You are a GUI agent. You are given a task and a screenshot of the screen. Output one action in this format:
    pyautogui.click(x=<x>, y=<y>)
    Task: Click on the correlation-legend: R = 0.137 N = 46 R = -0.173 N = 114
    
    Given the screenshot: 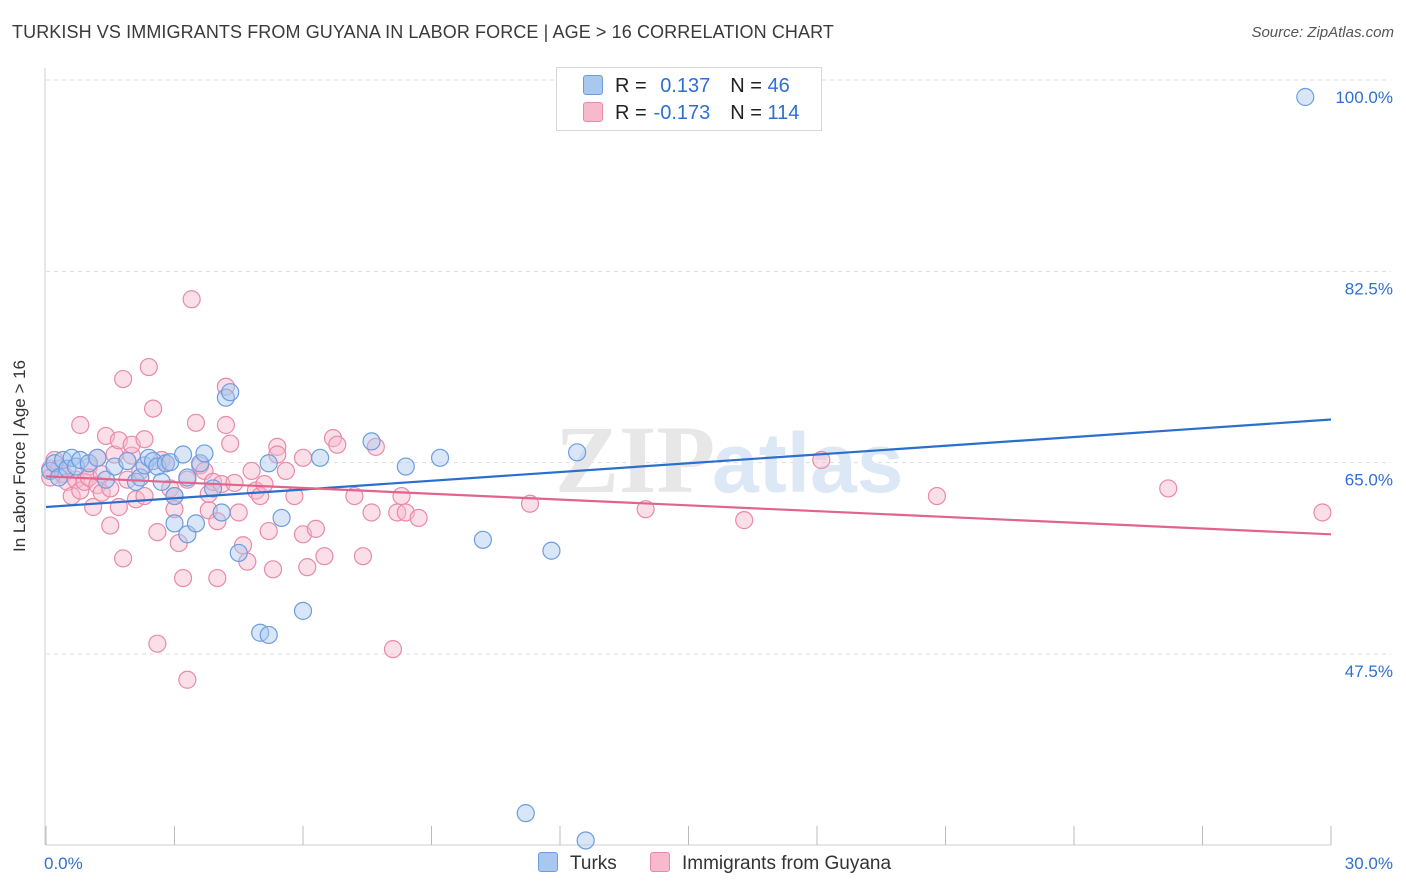 What is the action you would take?
    pyautogui.click(x=689, y=99)
    